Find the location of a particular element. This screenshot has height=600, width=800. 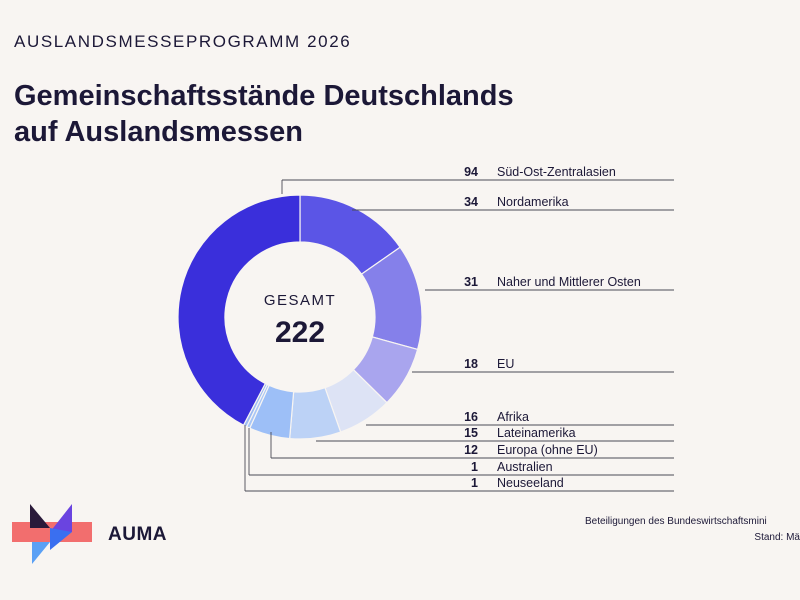

leader-line-australien is located at coordinates (461, 452).